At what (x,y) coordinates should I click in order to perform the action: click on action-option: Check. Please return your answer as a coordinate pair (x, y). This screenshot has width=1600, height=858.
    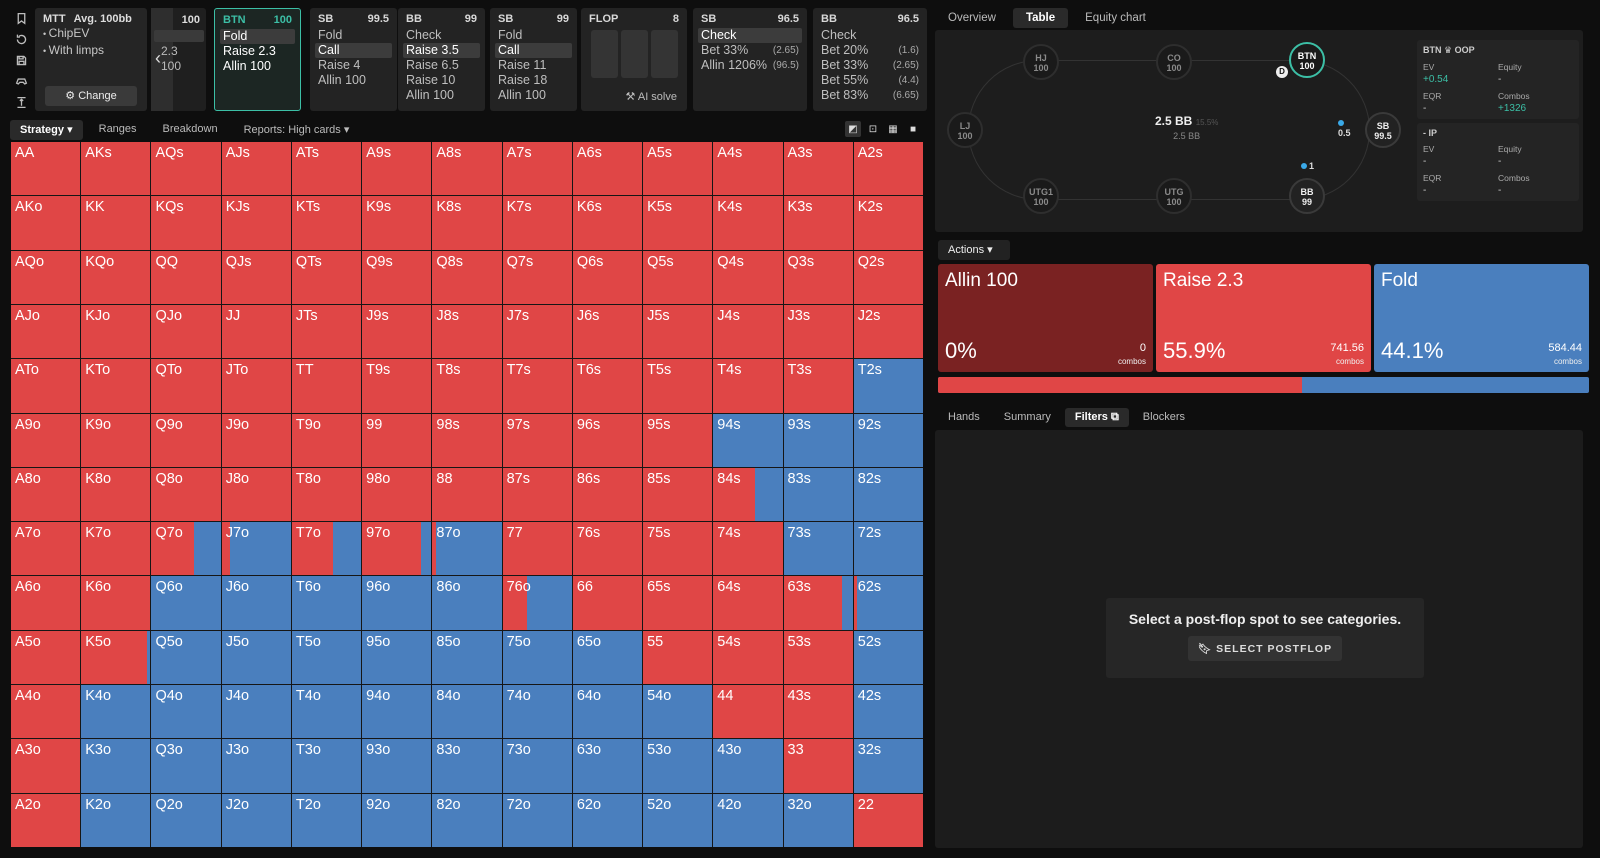
    Looking at the image, I should click on (424, 35).